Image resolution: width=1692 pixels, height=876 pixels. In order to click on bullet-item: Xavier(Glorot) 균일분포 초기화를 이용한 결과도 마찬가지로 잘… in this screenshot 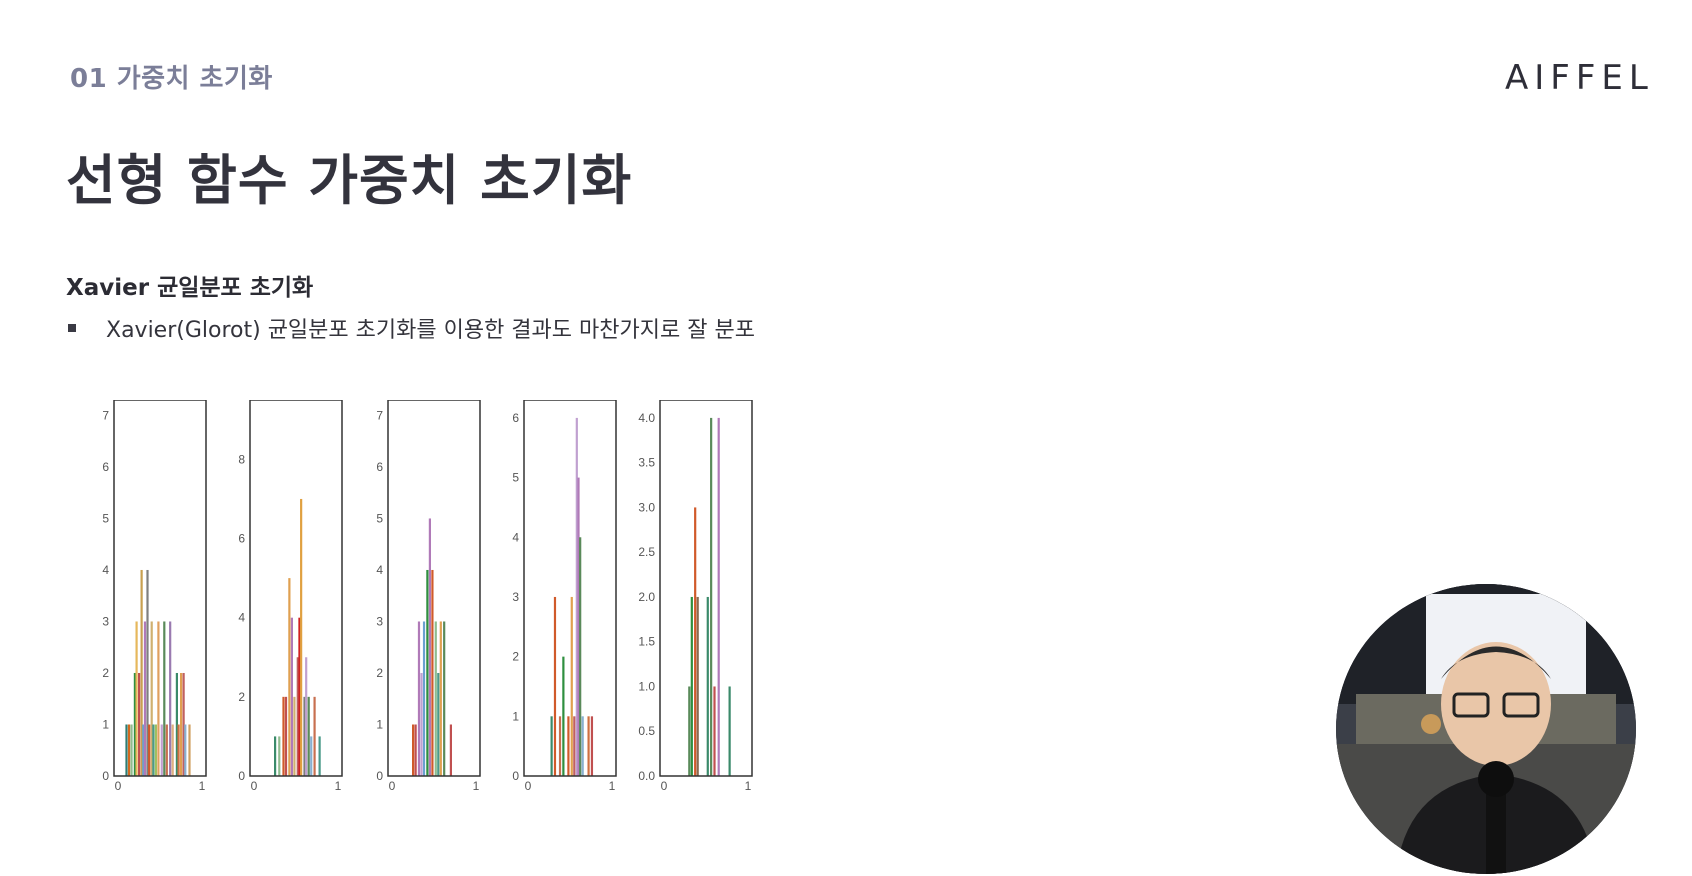, I will do `click(411, 328)`.